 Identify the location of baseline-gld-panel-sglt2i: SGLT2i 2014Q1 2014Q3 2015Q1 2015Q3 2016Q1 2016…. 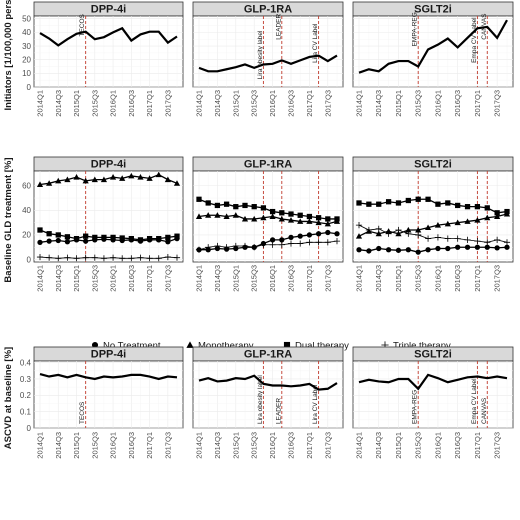
(433, 224).